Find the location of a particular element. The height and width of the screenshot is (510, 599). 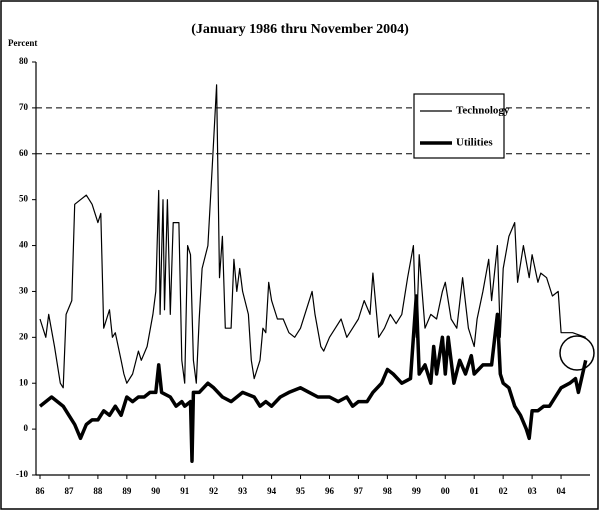

y-tick-label: 40 is located at coordinates (24, 245).